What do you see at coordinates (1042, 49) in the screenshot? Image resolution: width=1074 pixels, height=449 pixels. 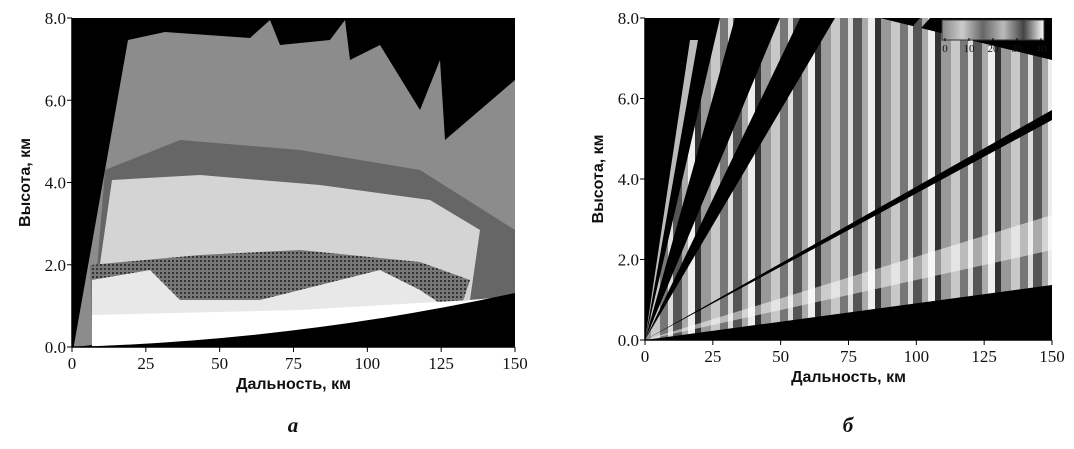 I see `colorbar-tick-label: 40` at bounding box center [1042, 49].